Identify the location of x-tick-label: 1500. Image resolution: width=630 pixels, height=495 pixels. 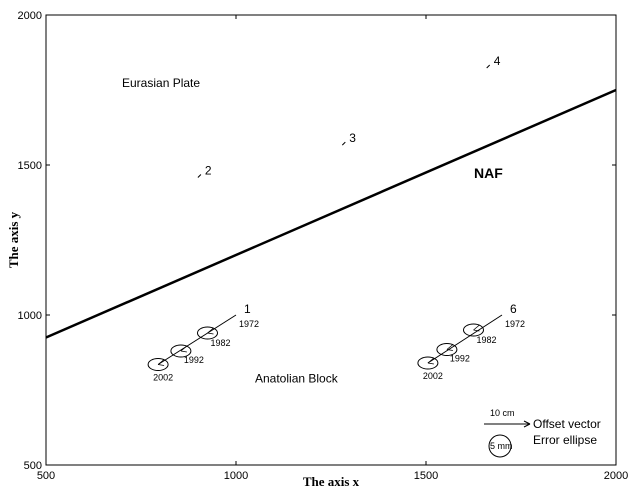
(426, 476).